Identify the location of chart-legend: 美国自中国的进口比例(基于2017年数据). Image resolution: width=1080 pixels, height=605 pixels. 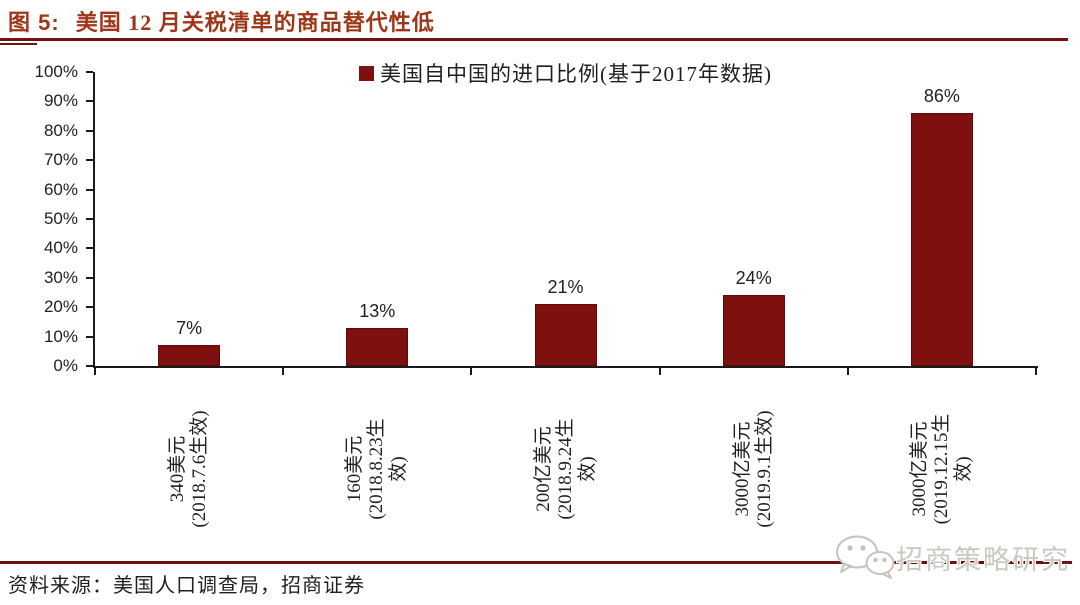
(565, 73).